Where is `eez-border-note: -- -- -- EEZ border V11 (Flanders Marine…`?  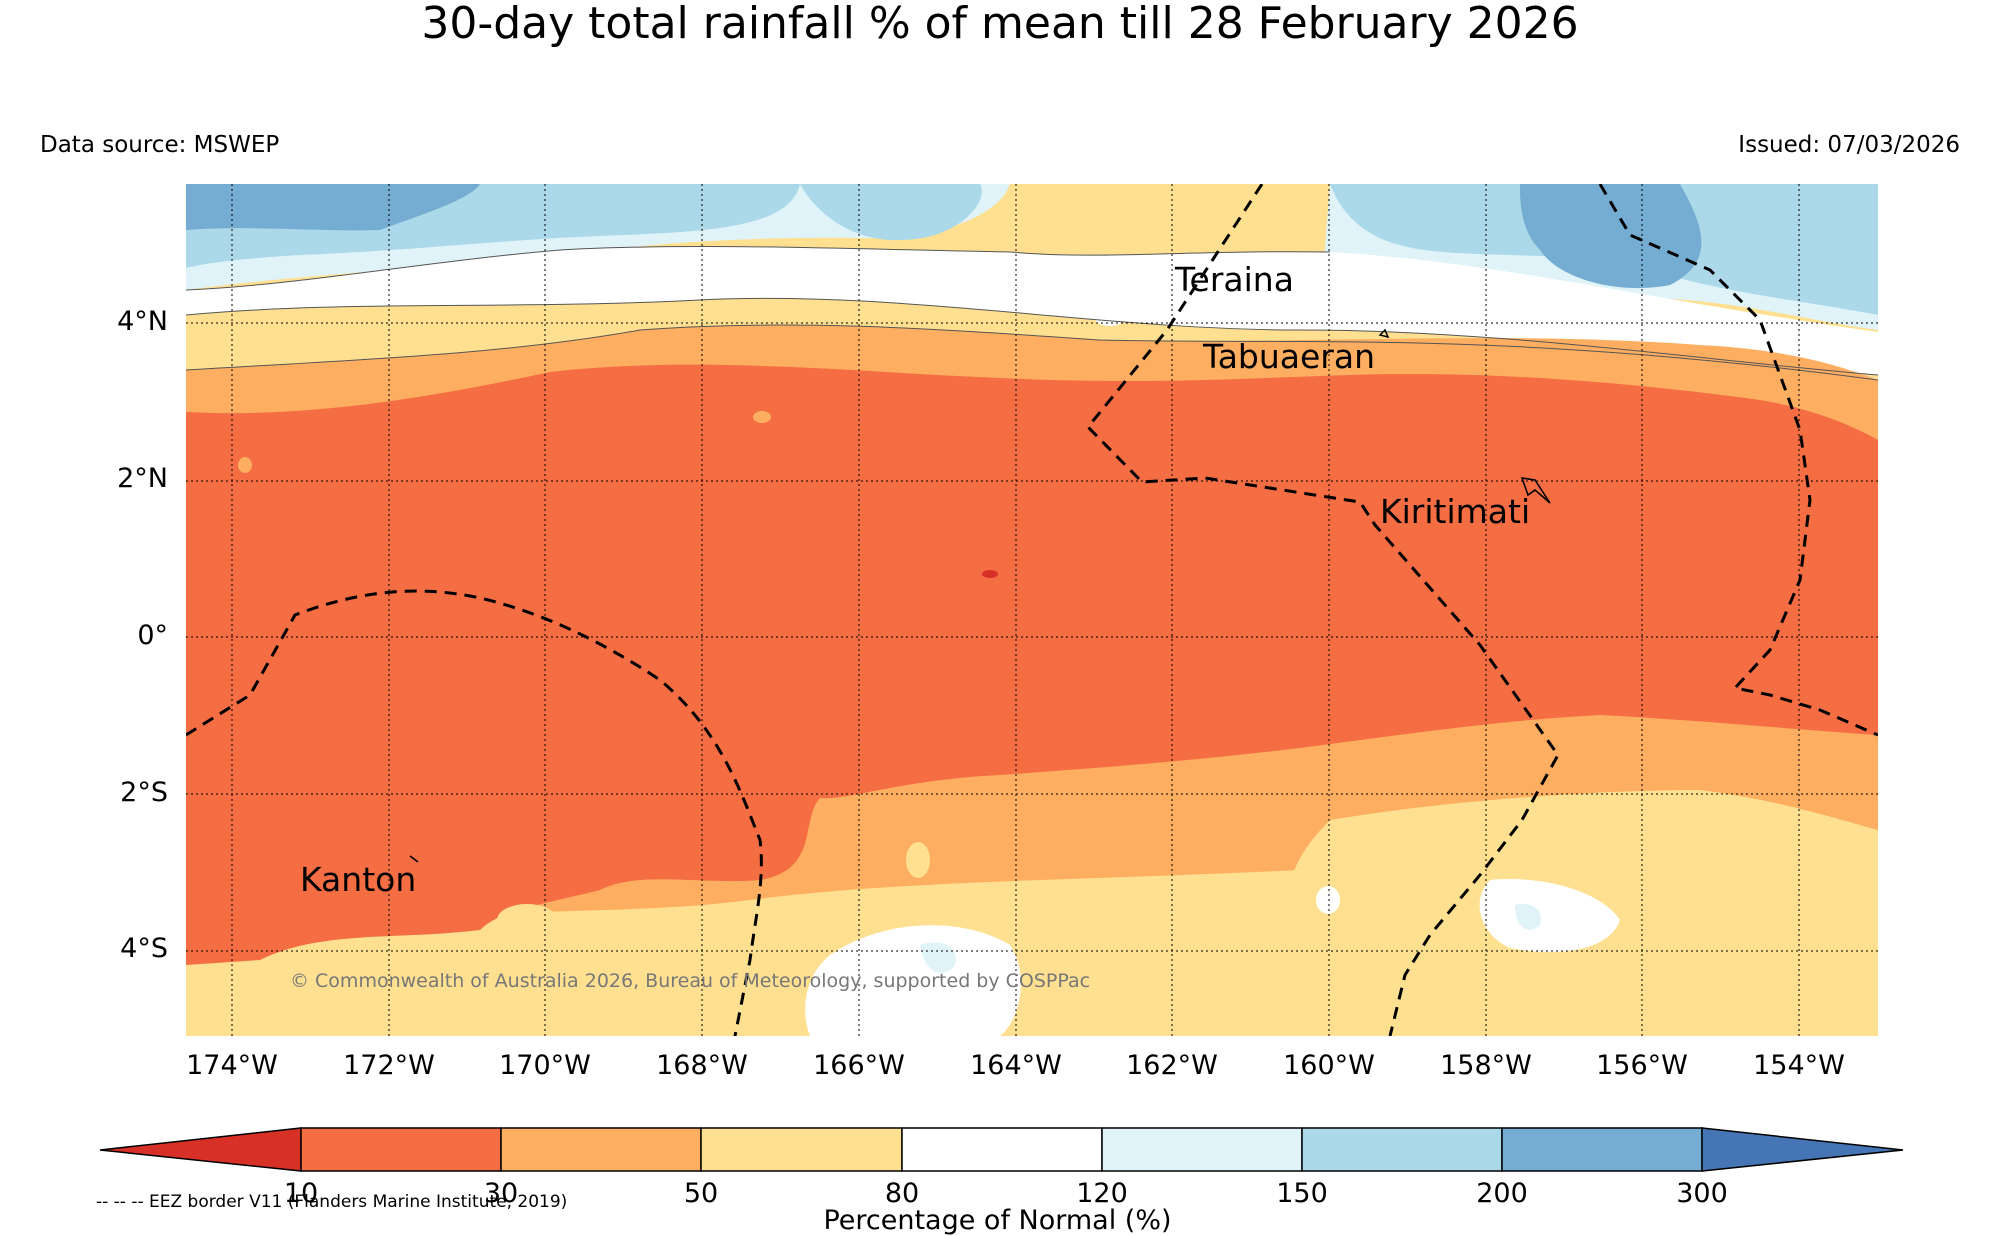
eez-border-note: -- -- -- EEZ border V11 (Flanders Marine… is located at coordinates (332, 1202).